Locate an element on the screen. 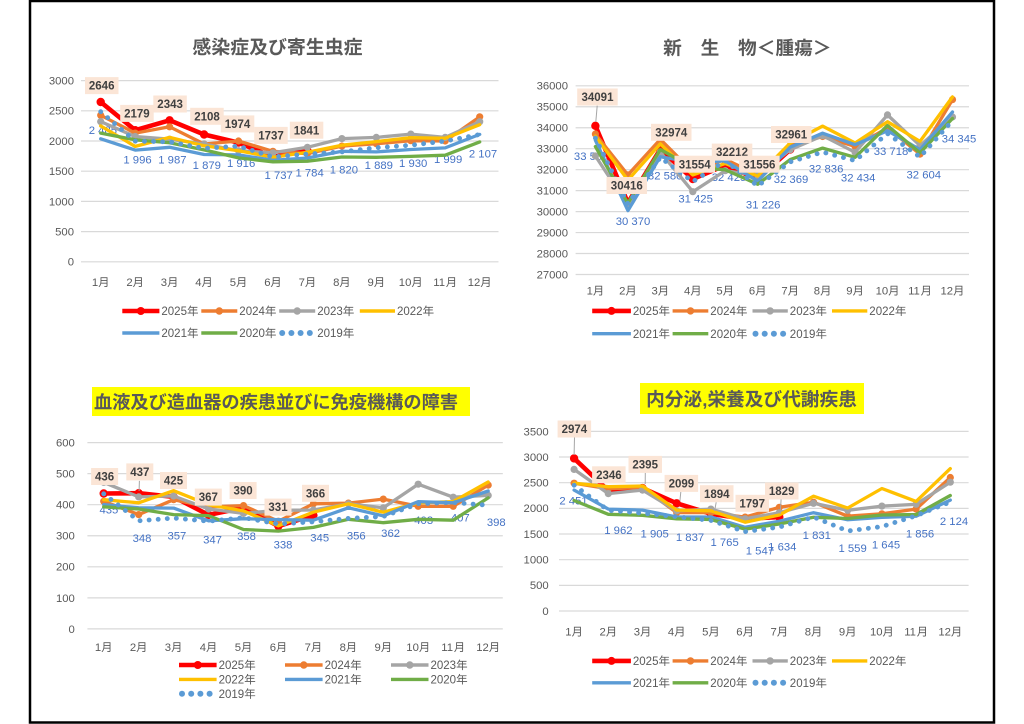 This screenshot has width=1024, height=724. svg-text: 2646 is located at coordinates (102, 87).